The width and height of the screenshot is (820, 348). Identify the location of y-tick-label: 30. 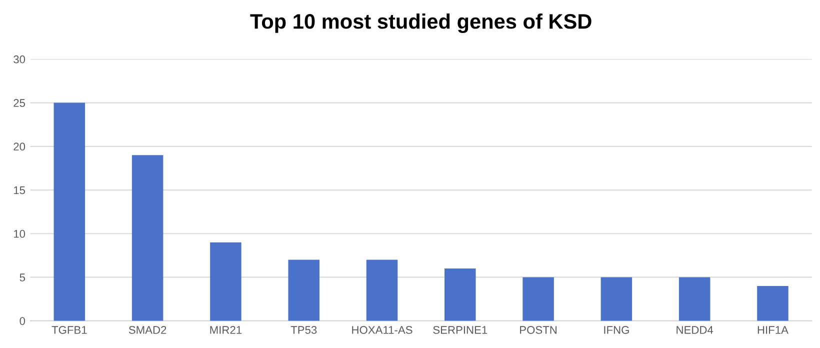
(20, 59).